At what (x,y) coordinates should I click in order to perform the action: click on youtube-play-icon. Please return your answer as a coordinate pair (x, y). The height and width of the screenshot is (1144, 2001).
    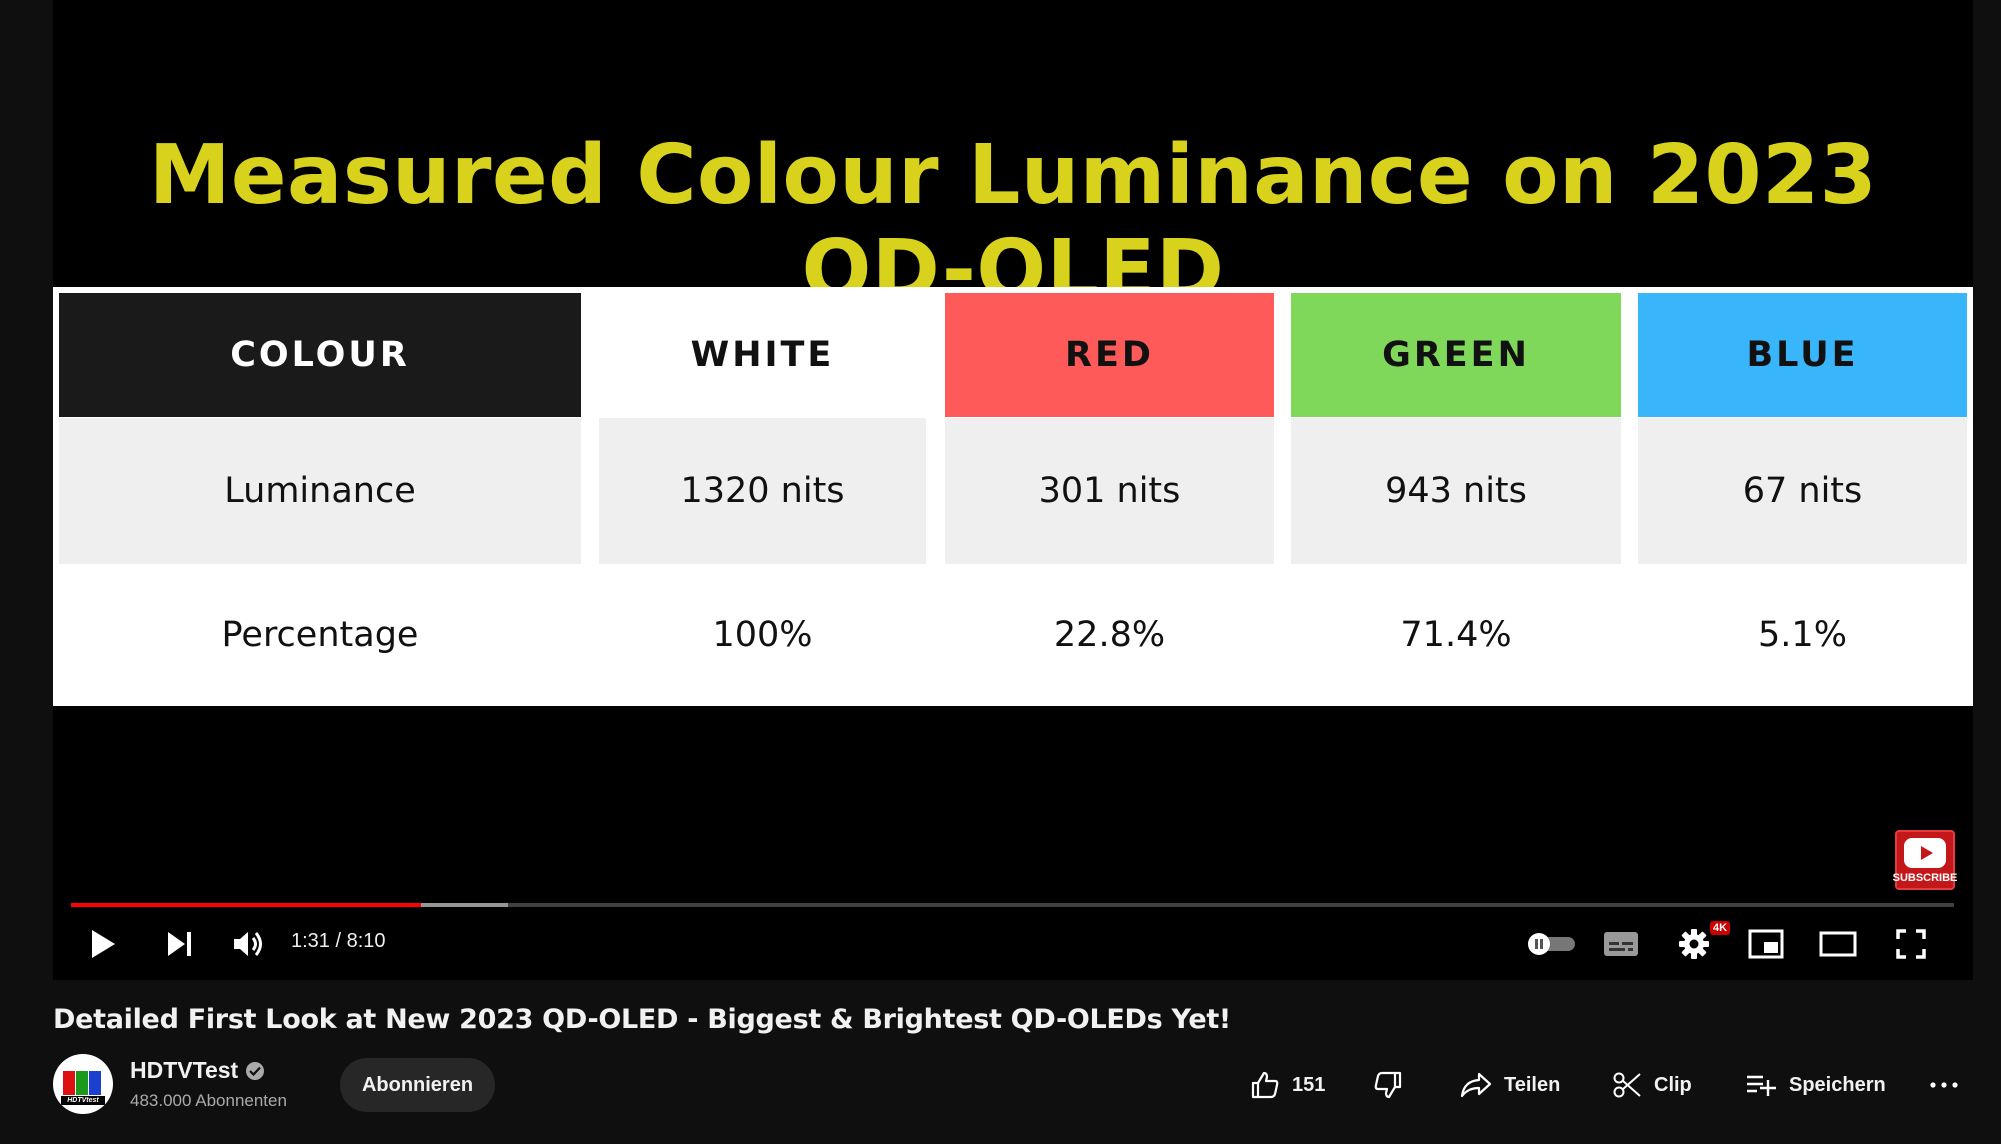
    Looking at the image, I should click on (1925, 853).